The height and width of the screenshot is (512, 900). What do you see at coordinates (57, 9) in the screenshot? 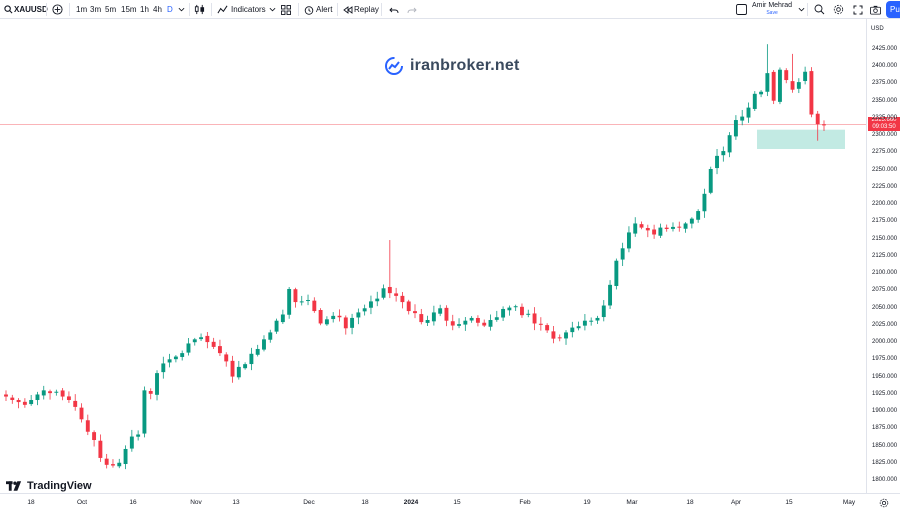
I see `add-symbol-icon` at bounding box center [57, 9].